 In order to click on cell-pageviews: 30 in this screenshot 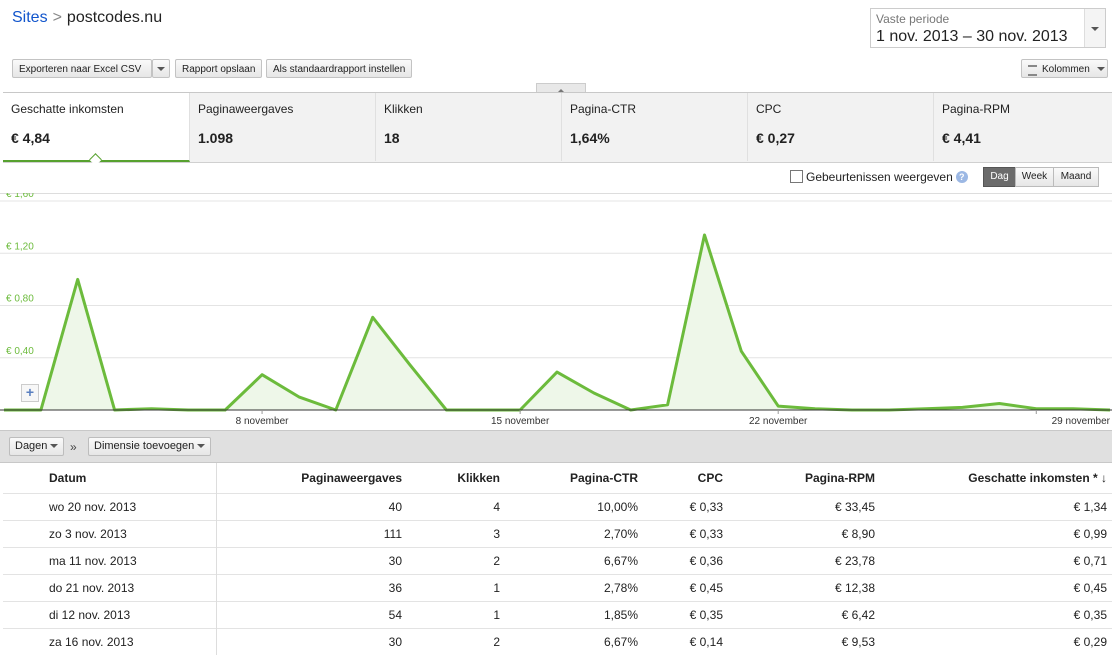, I will do `click(311, 561)`.